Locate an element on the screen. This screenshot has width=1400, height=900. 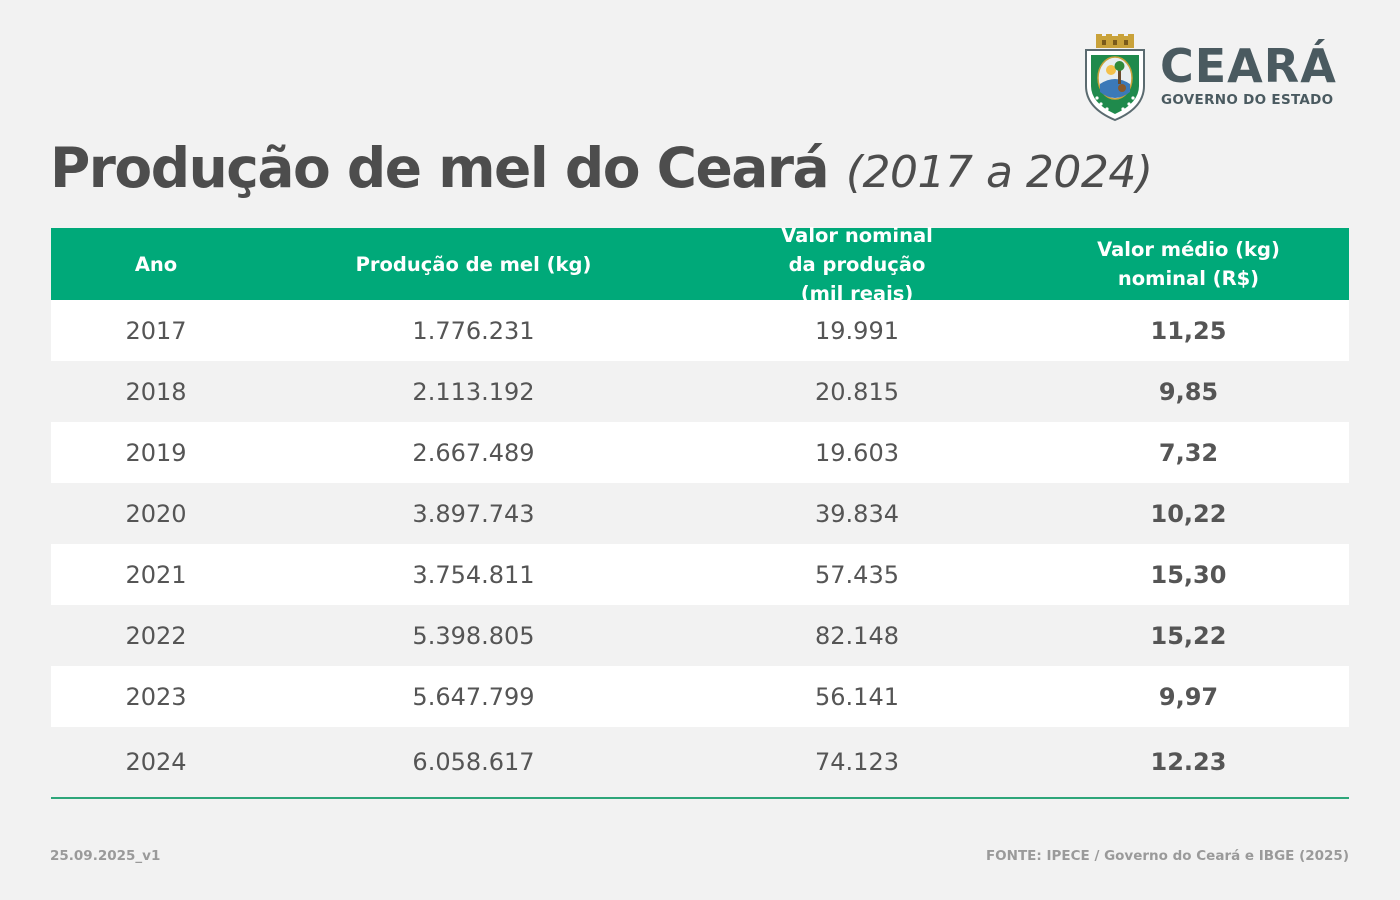
version-label: 25.09.2025_v1 is located at coordinates (105, 856).